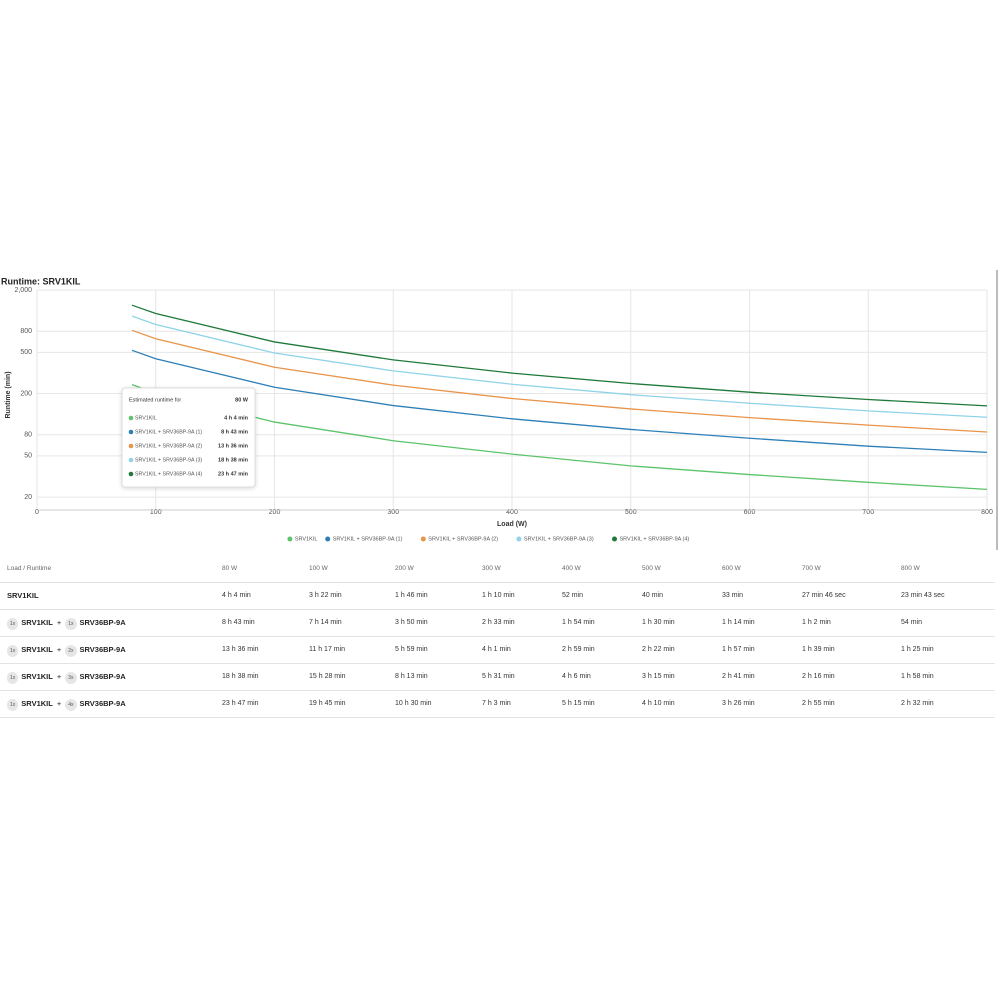  I want to click on column-header: 300 W, so click(491, 568).